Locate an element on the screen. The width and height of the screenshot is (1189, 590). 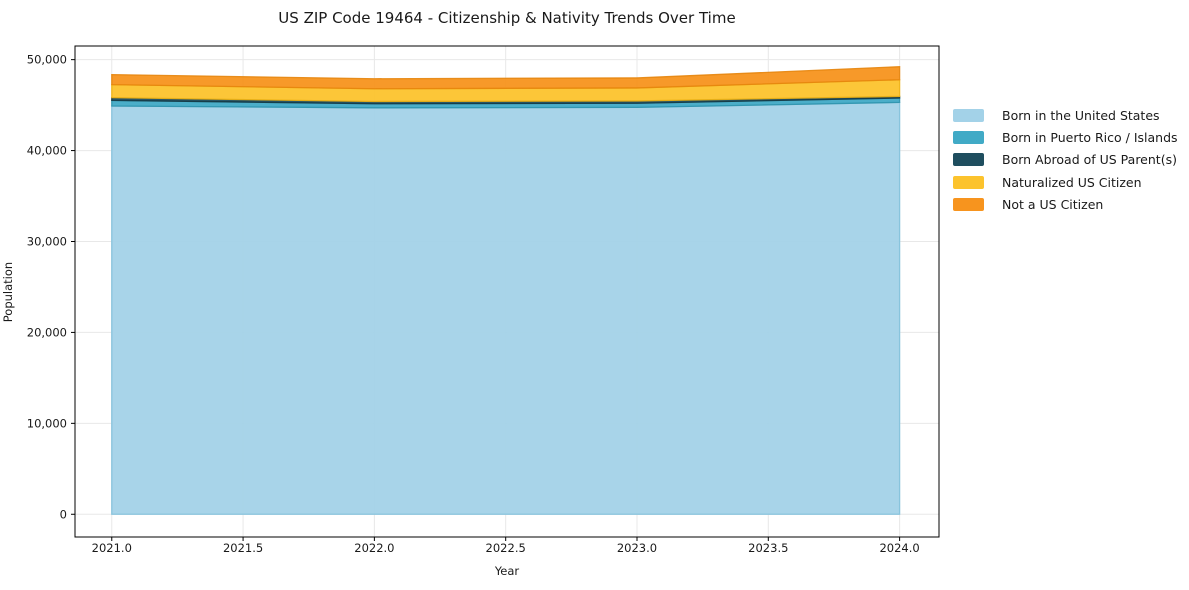
legend-item-naturalized: Naturalized US Citizen is located at coordinates (1065, 182).